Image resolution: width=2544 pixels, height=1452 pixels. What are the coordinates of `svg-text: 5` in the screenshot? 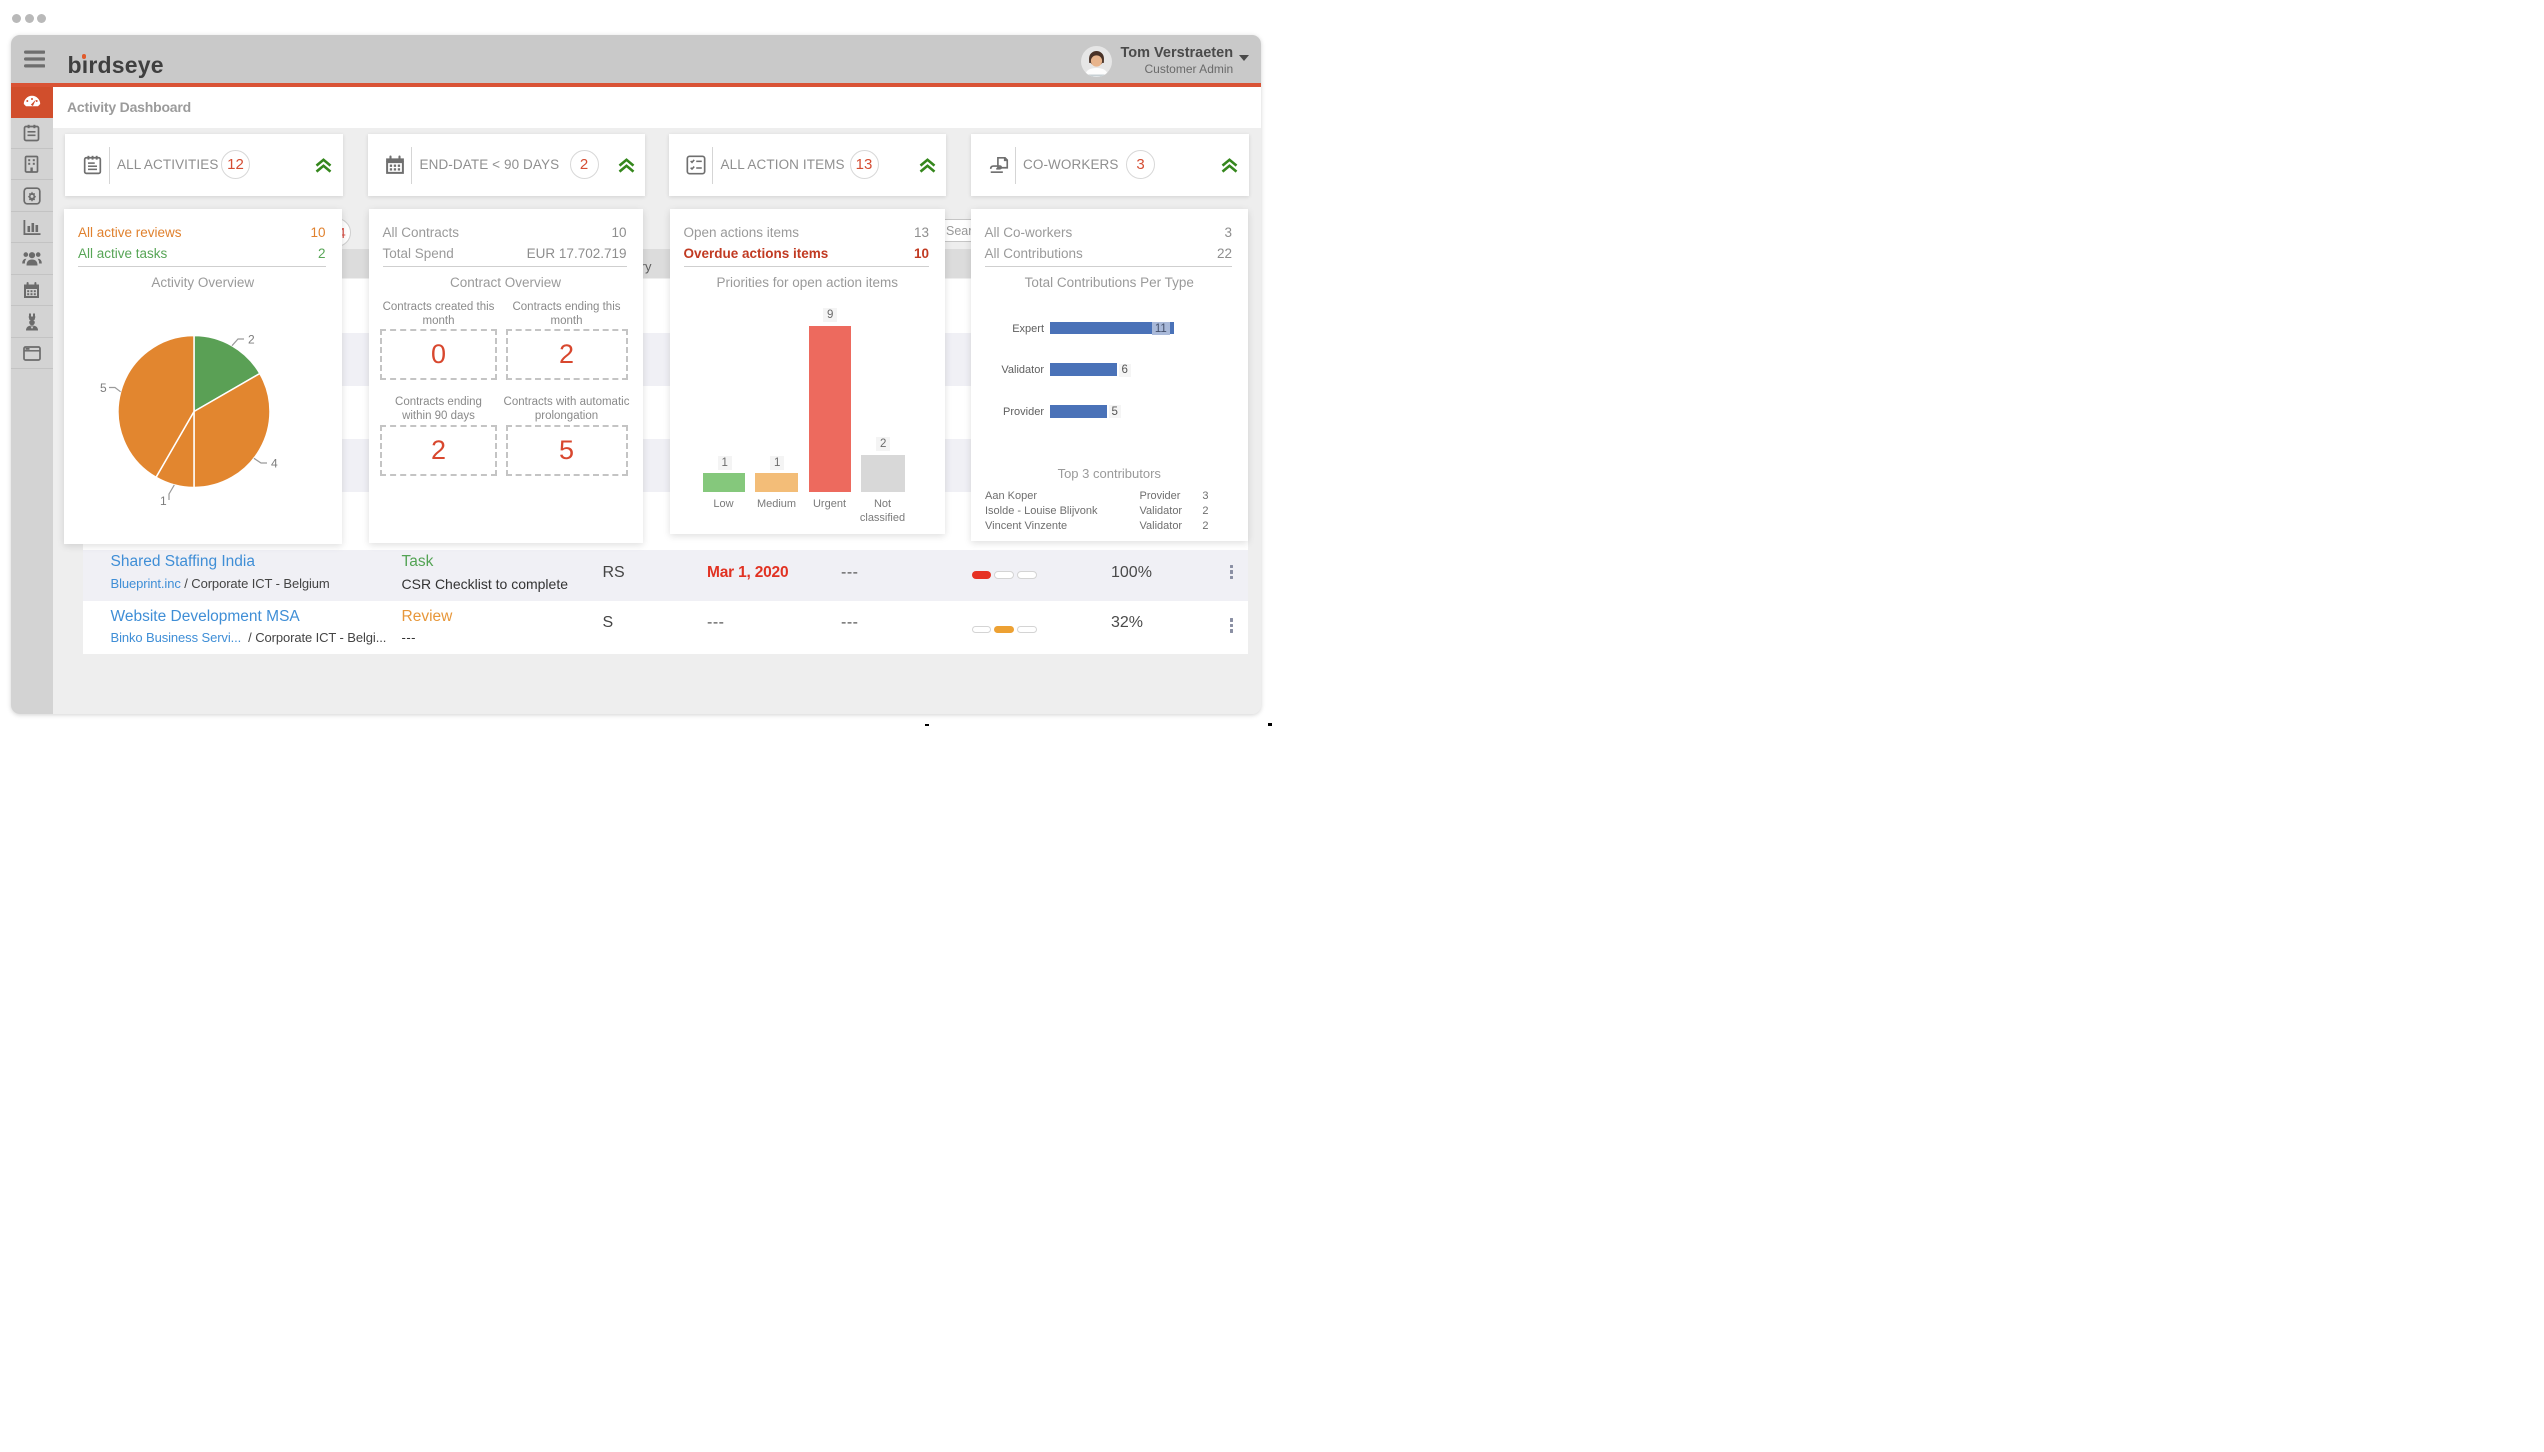 It's located at (103, 388).